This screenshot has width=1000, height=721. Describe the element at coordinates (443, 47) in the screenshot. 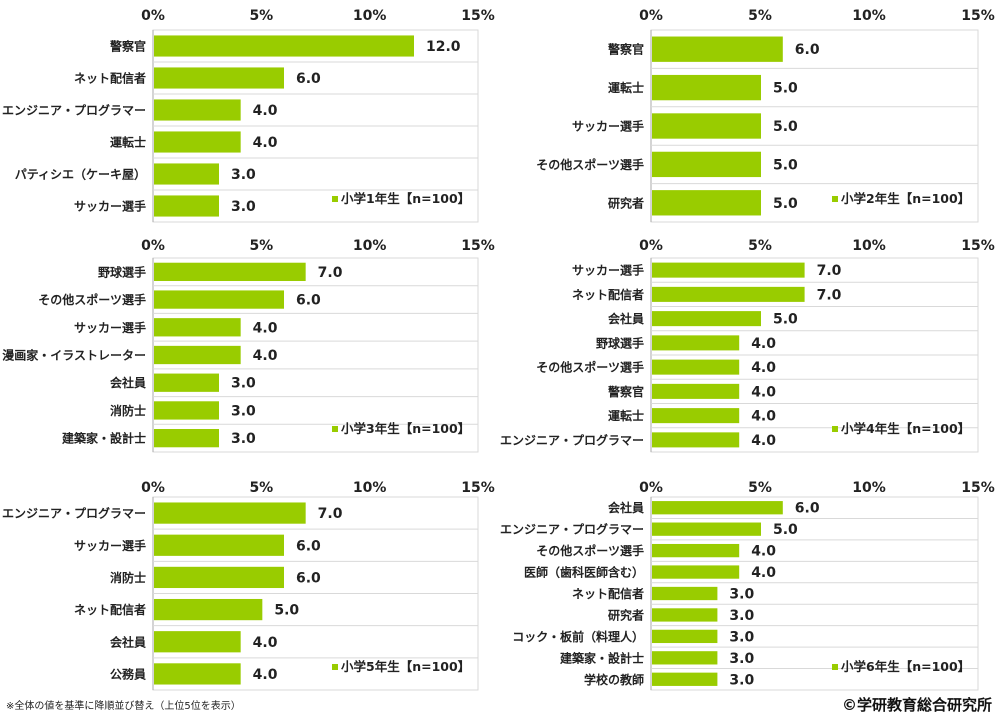

I see `data-label: 12.0` at that location.